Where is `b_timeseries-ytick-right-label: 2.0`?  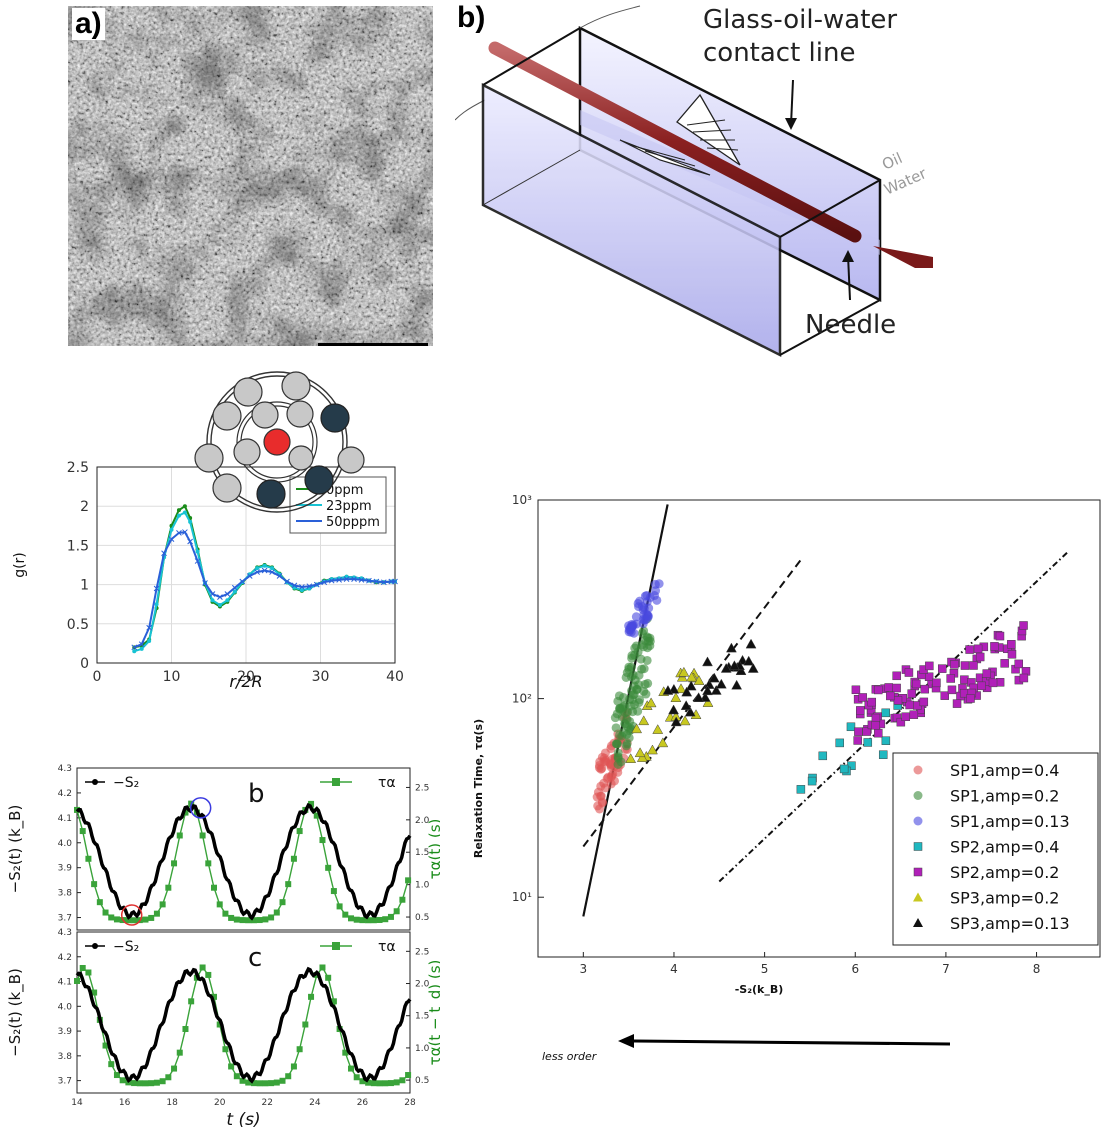 b_timeseries-ytick-right-label: 2.0 is located at coordinates (422, 821).